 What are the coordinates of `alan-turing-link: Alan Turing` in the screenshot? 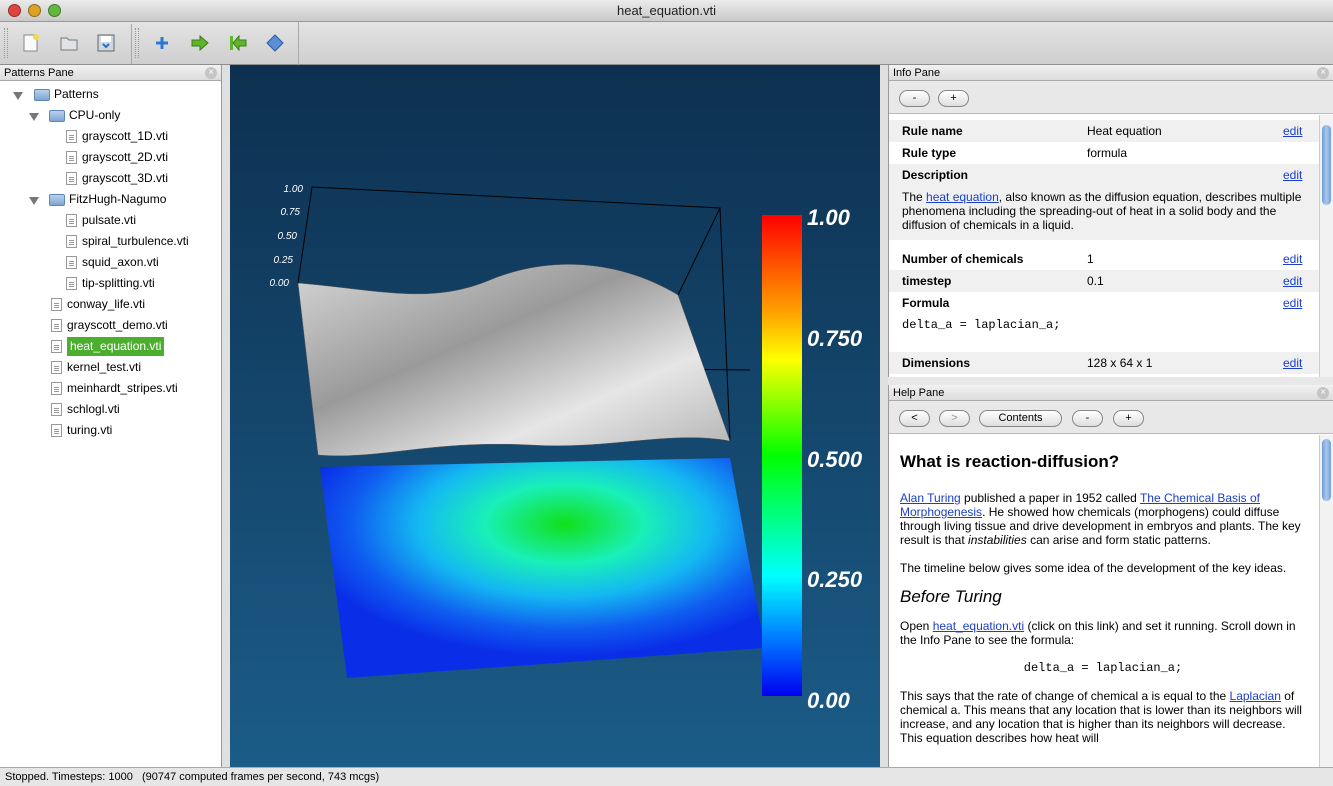 It's located at (930, 498).